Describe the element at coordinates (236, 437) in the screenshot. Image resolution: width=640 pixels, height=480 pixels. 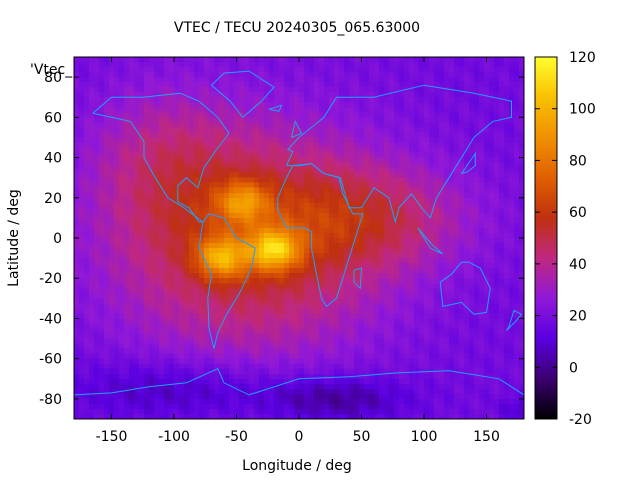
I see `x-tick-label: -50` at that location.